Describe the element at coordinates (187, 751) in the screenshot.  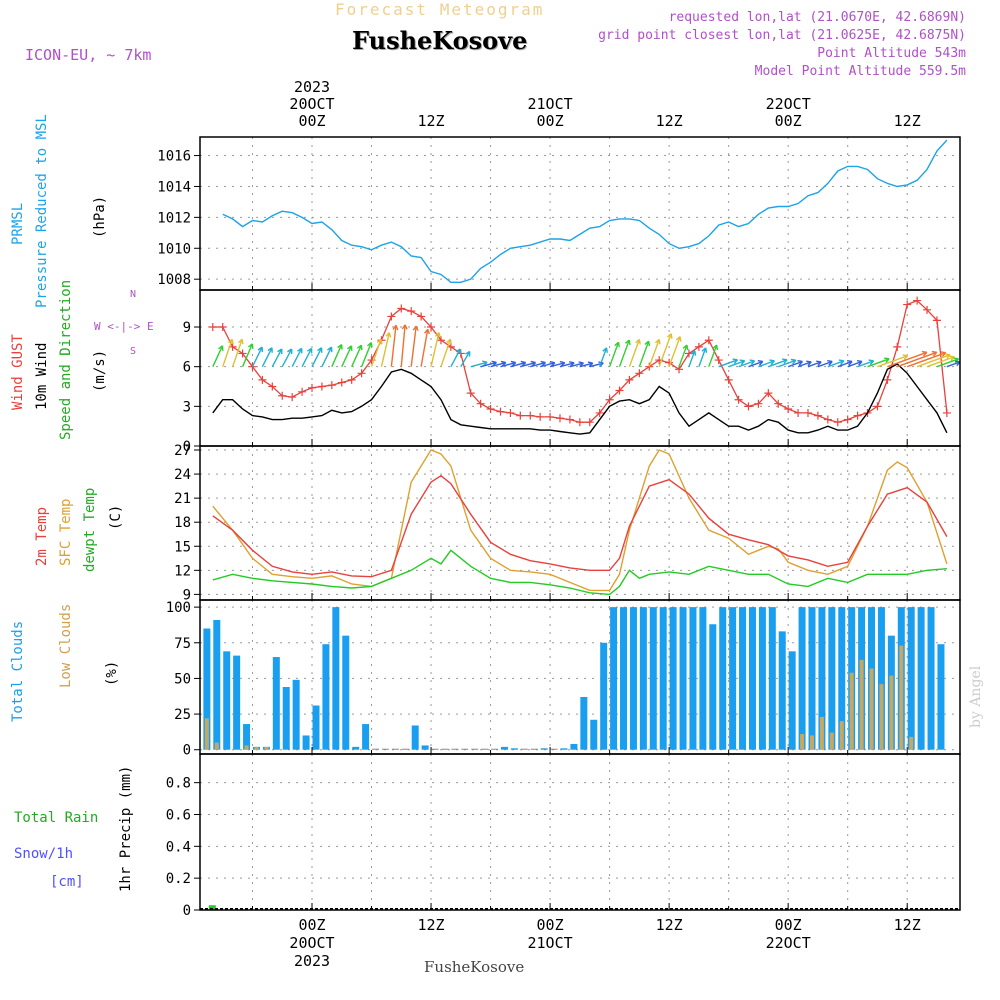
I see `y-tick-label: 0` at that location.